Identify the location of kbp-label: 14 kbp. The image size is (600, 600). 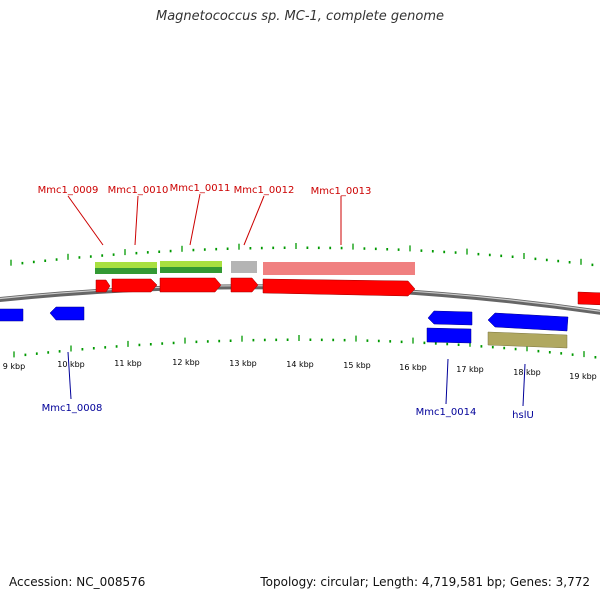
(300, 364).